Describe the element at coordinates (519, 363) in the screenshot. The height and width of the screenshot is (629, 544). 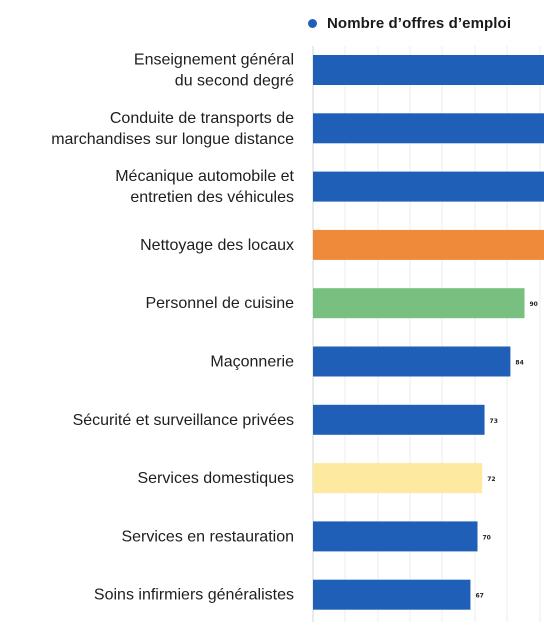
I see `data-label: 84` at that location.